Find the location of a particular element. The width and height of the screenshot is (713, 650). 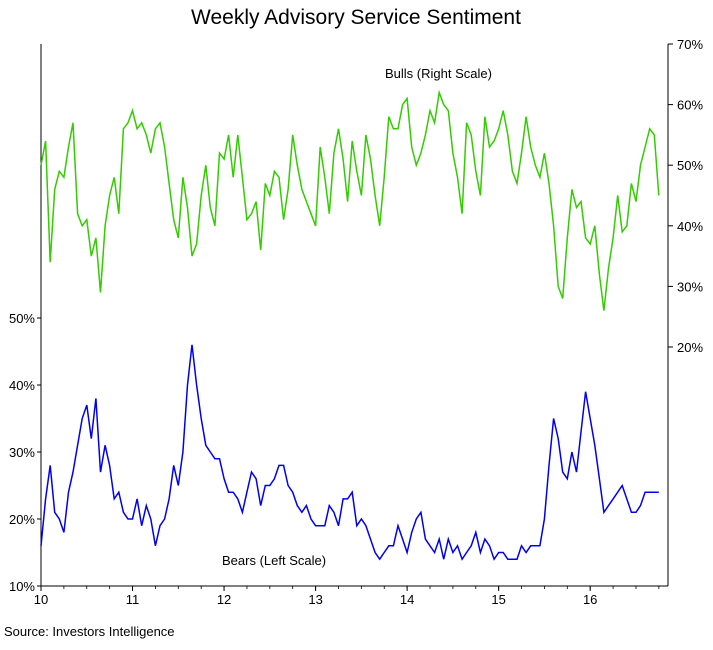

right-tick-label: 60% is located at coordinates (690, 105).